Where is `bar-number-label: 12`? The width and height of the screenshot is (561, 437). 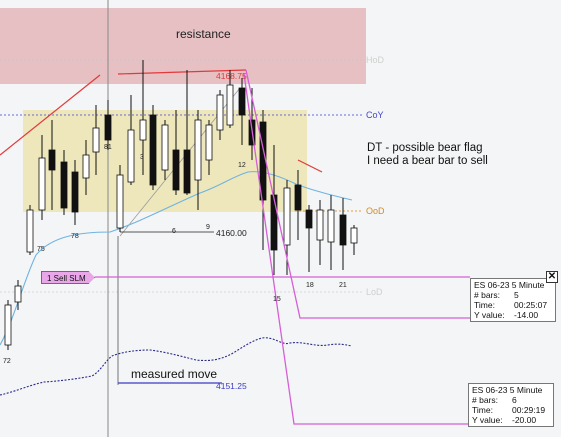 bar-number-label: 12 is located at coordinates (242, 165).